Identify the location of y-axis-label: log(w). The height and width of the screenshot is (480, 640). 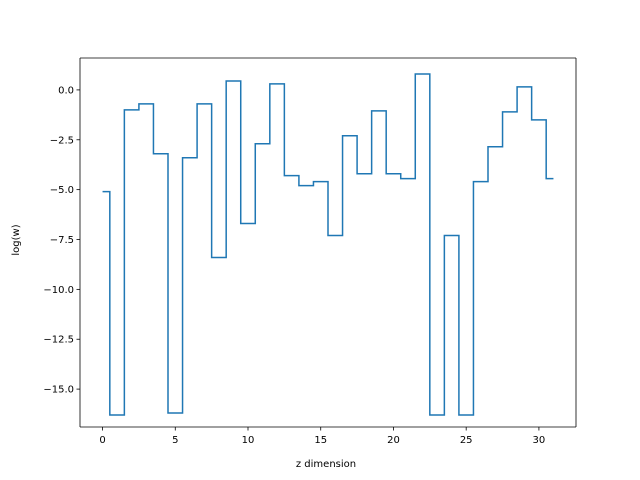
(16, 239).